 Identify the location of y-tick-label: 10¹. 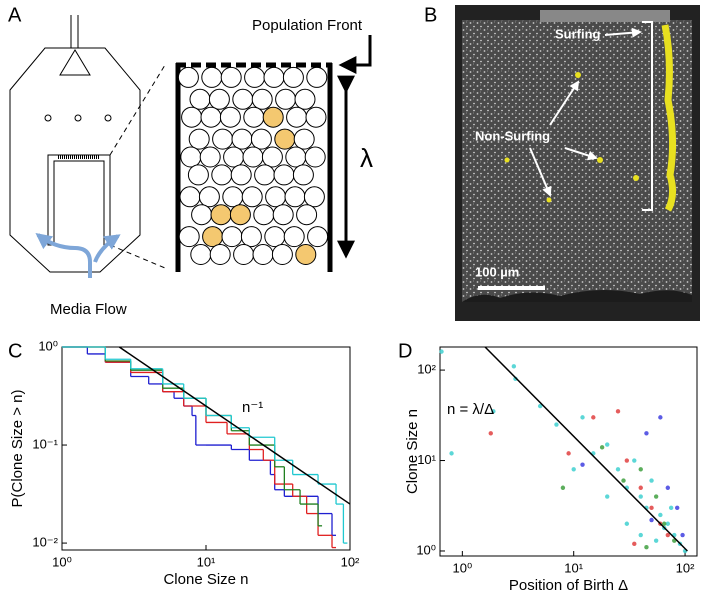
(426, 459).